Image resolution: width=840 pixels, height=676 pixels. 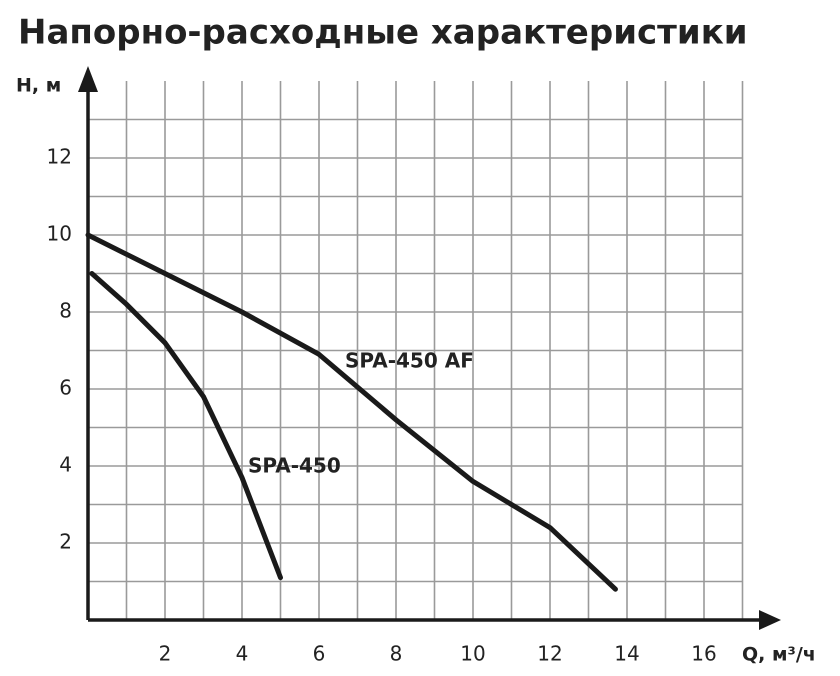 I want to click on series-label: SPA-450 AF, so click(x=409, y=361).